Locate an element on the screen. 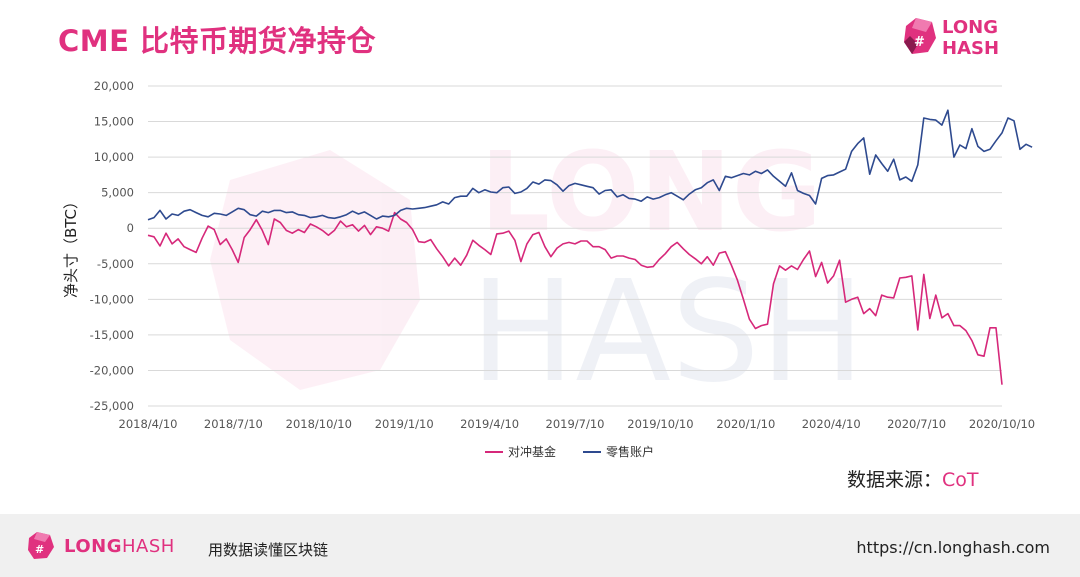  y-axis-label: 净头寸（BTC） is located at coordinates (71, 246).